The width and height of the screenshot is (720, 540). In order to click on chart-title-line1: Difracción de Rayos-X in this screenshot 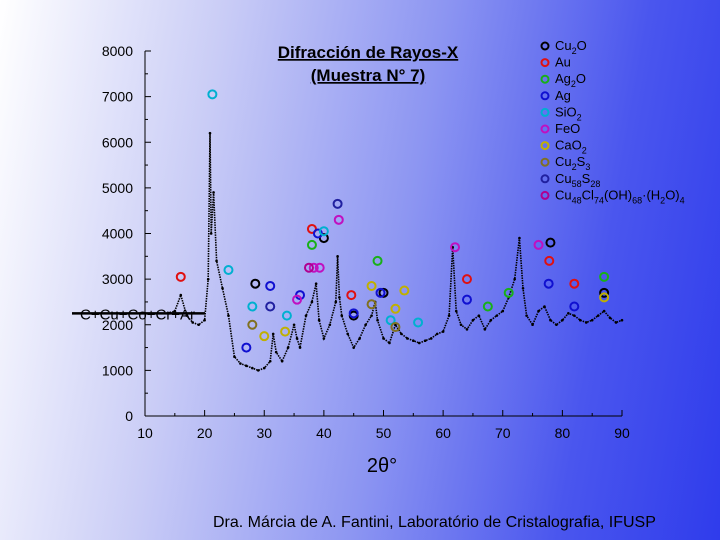, I will do `click(368, 52)`.